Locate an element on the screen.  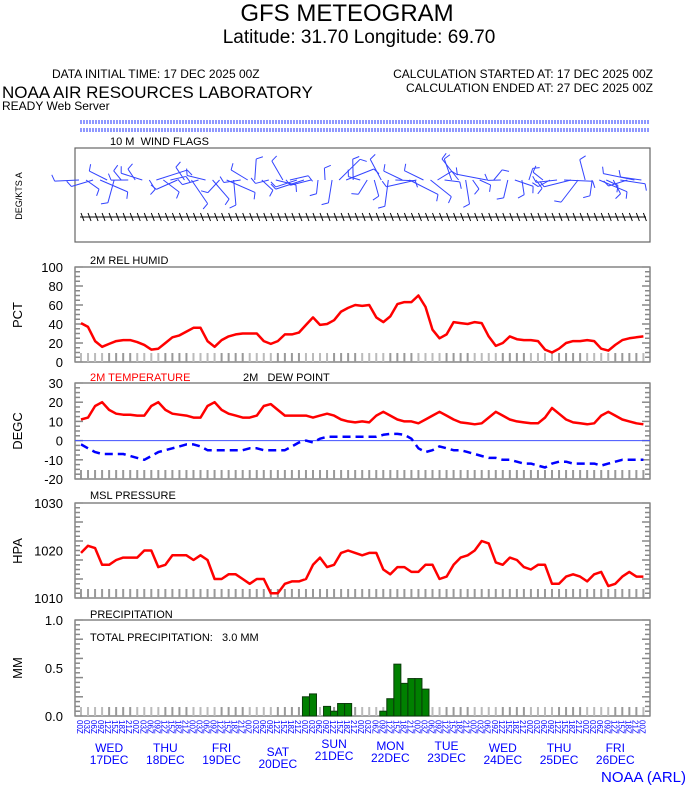
x-hour-label: 09Z is located at coordinates (213, 727).